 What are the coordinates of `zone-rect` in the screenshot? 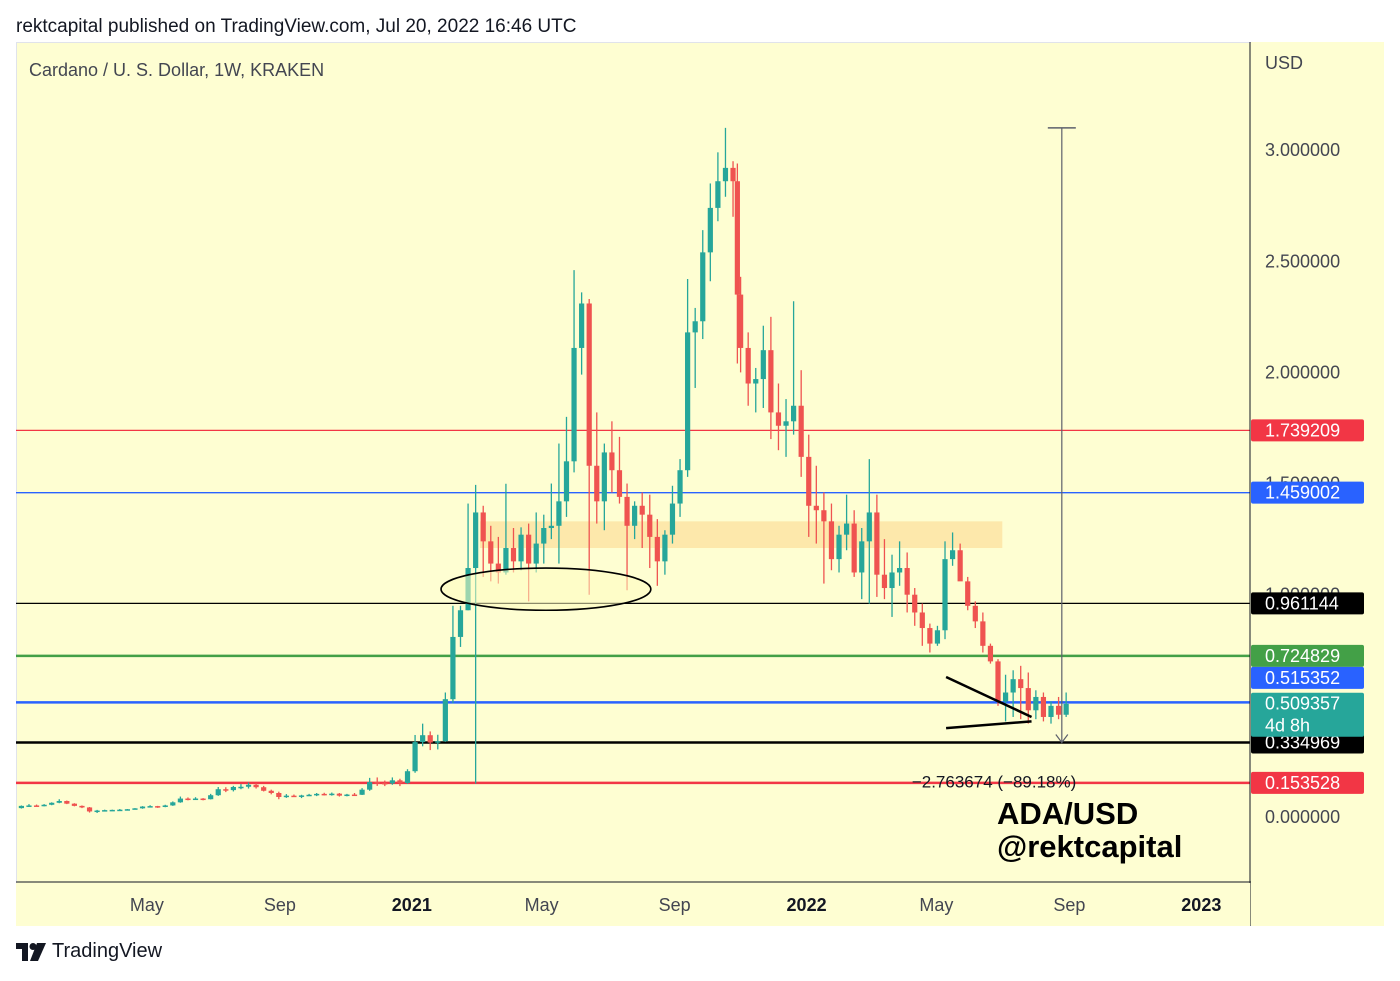 It's located at (741, 535).